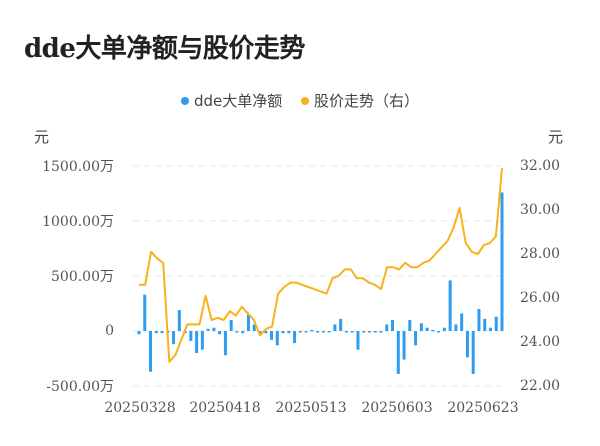  Describe the element at coordinates (78, 167) in the screenshot. I see `left-tick: 1500.00万` at that location.